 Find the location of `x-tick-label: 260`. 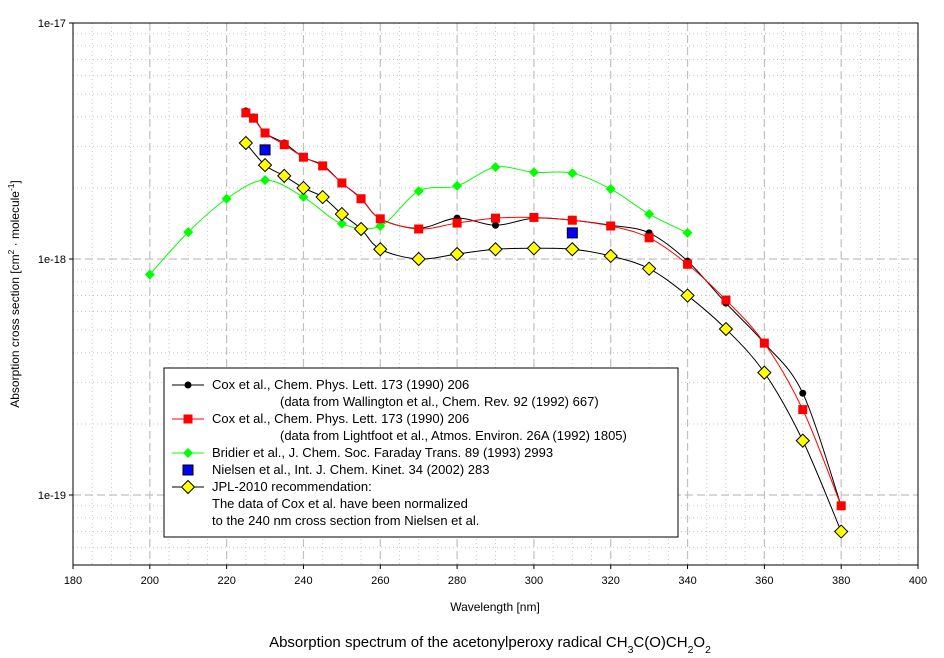

x-tick-label: 260 is located at coordinates (380, 581).